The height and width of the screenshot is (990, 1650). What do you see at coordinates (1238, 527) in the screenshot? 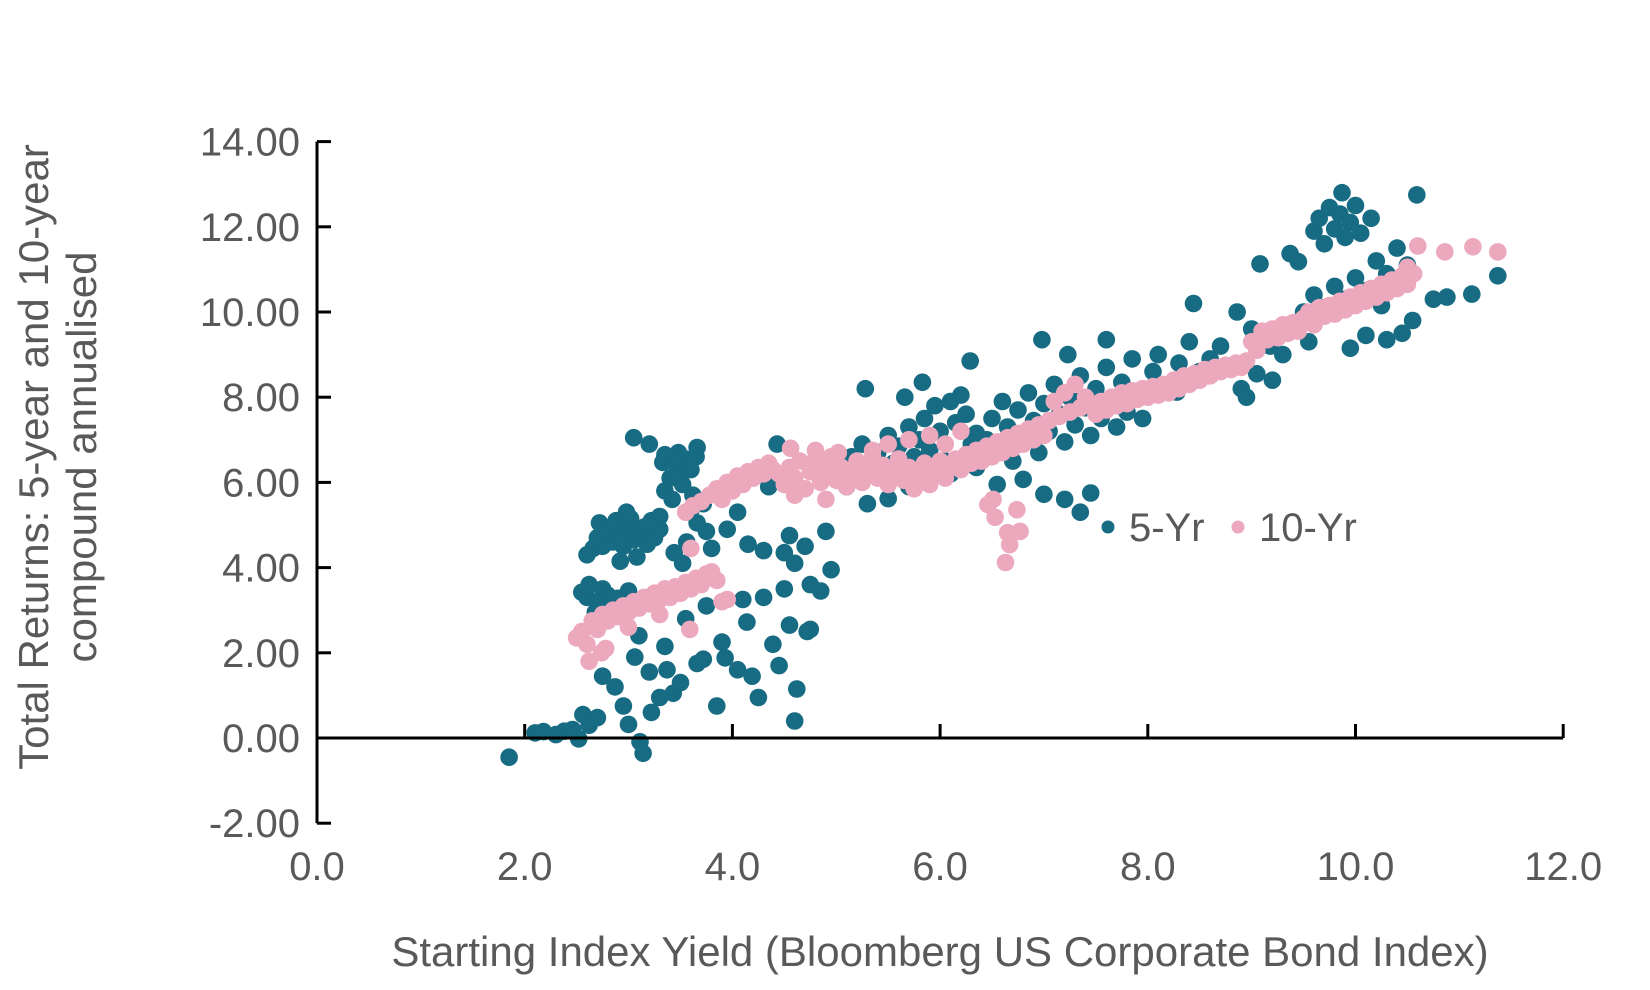
I see `legend-marker-10yr-icon` at bounding box center [1238, 527].